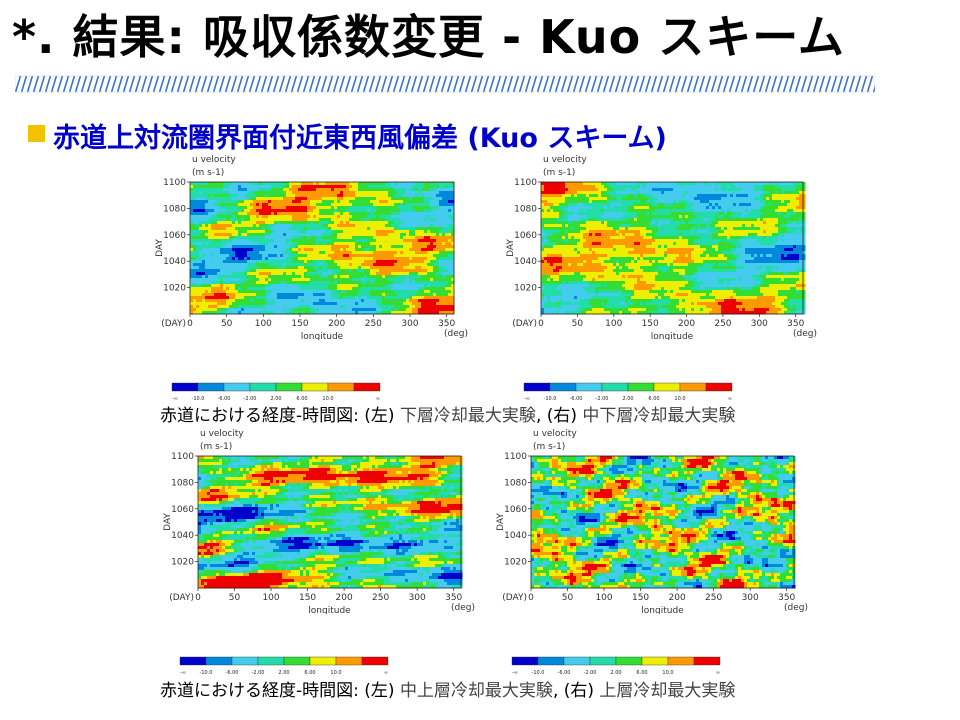 This screenshot has width=960, height=720. What do you see at coordinates (182, 483) in the screenshot?
I see `y-tick-label: 1080` at bounding box center [182, 483].